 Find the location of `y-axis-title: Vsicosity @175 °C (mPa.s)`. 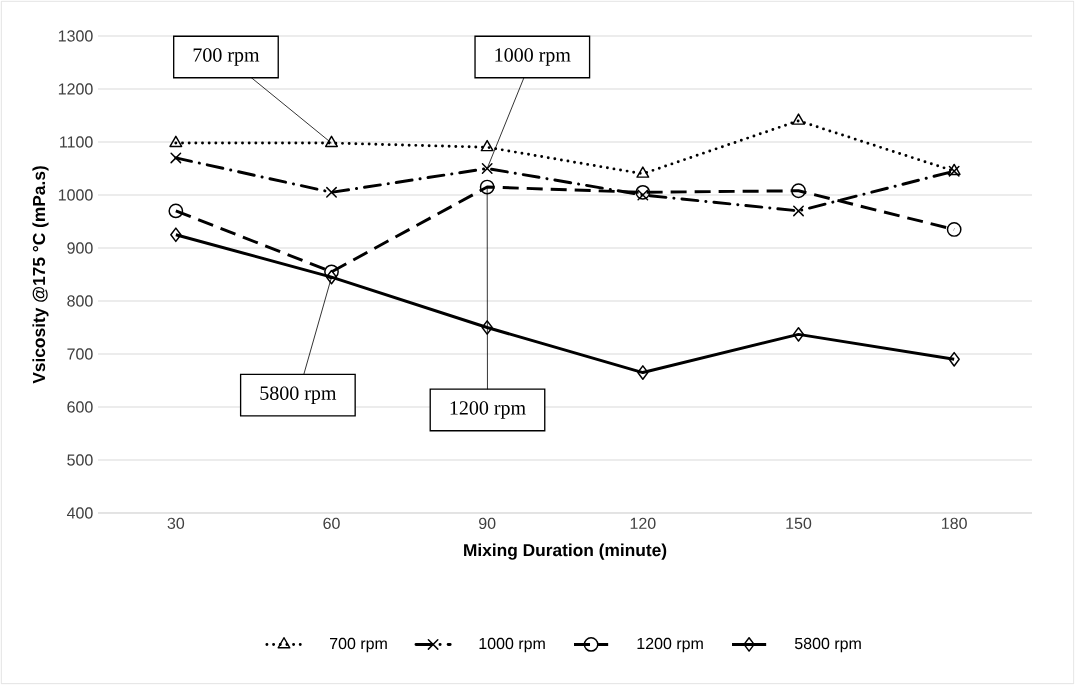

y-axis-title: Vsicosity @175 °C (mPa.s) is located at coordinates (40, 275).